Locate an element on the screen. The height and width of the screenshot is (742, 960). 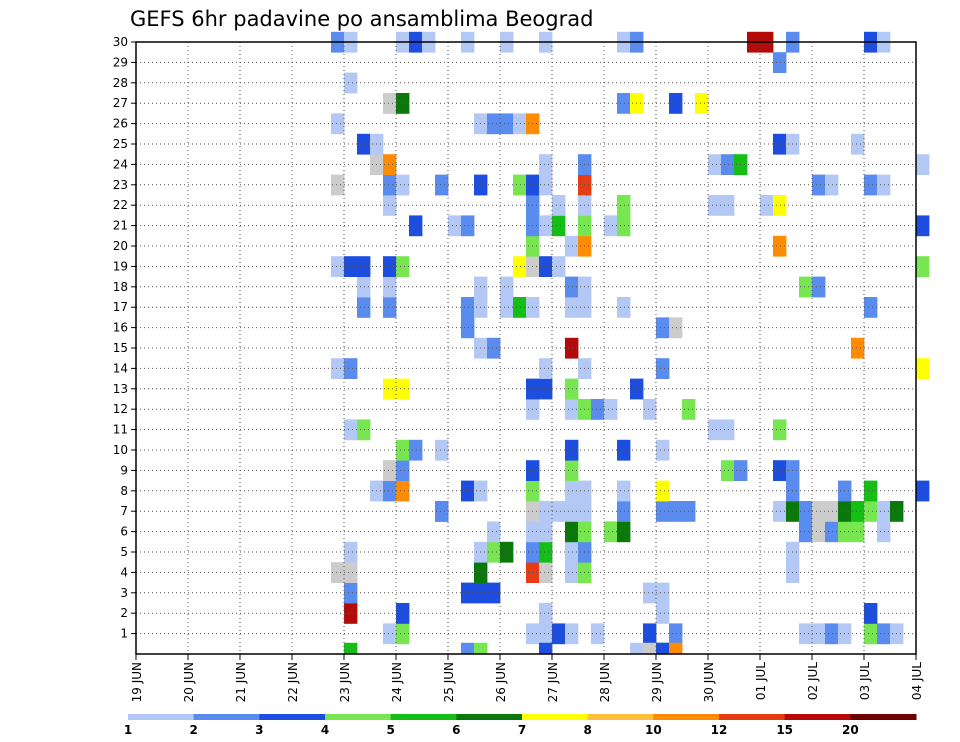
x-tick-label: 25 JUN is located at coordinates (449, 682).